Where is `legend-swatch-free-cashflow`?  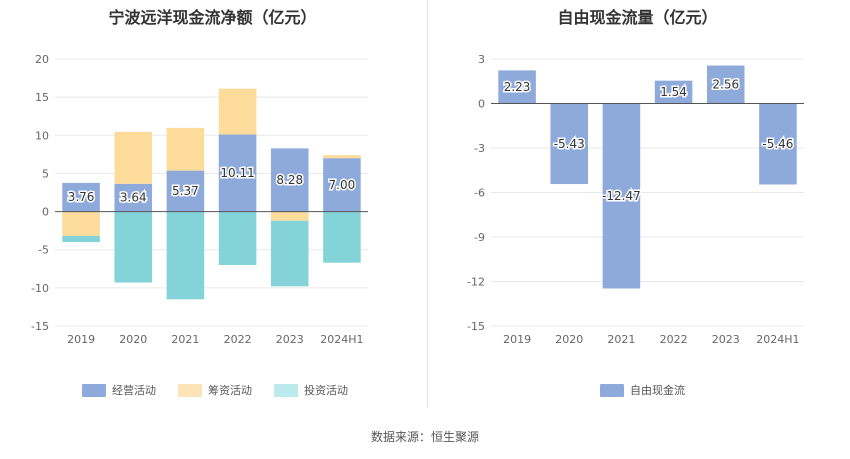
legend-swatch-free-cashflow is located at coordinates (612, 390).